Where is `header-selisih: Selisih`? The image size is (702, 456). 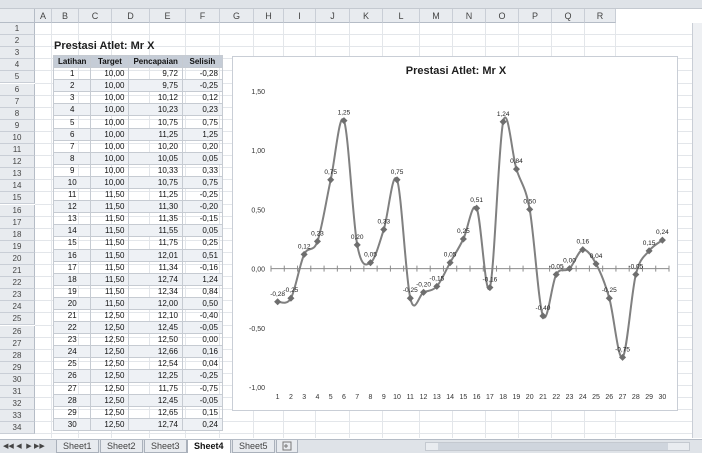 header-selisih: Selisih is located at coordinates (202, 61).